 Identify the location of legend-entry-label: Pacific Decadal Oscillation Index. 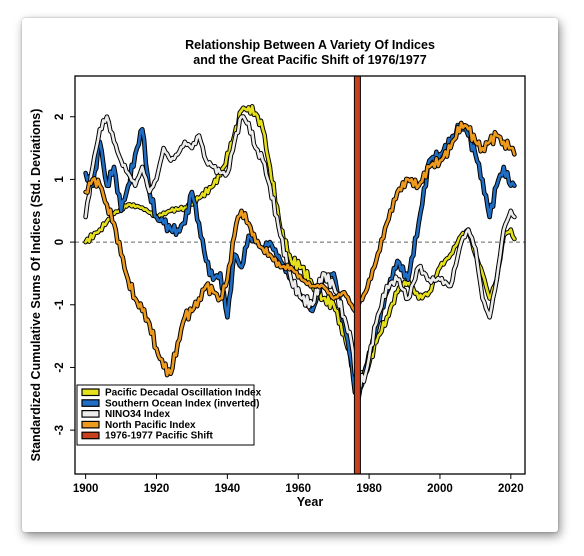
(183, 393).